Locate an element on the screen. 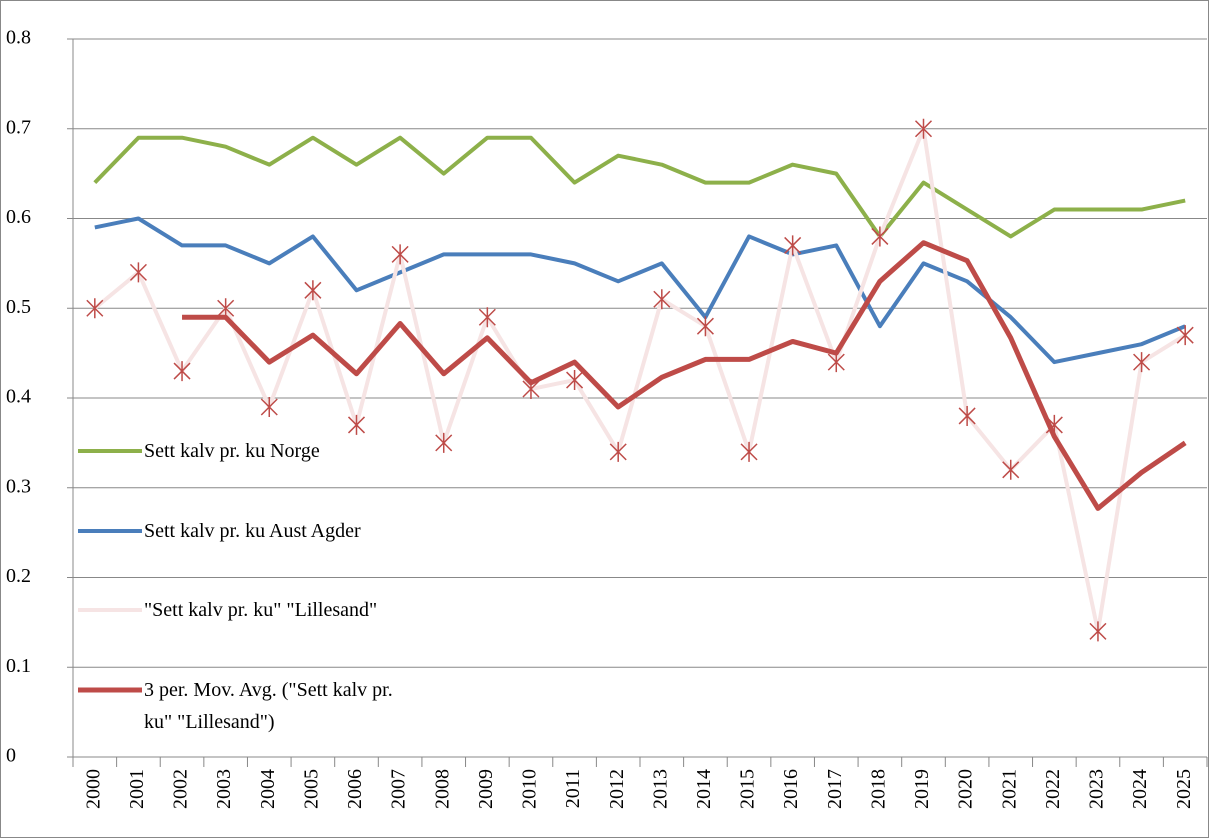 The image size is (1209, 838). x-tick-label: 2019 is located at coordinates (922, 789).